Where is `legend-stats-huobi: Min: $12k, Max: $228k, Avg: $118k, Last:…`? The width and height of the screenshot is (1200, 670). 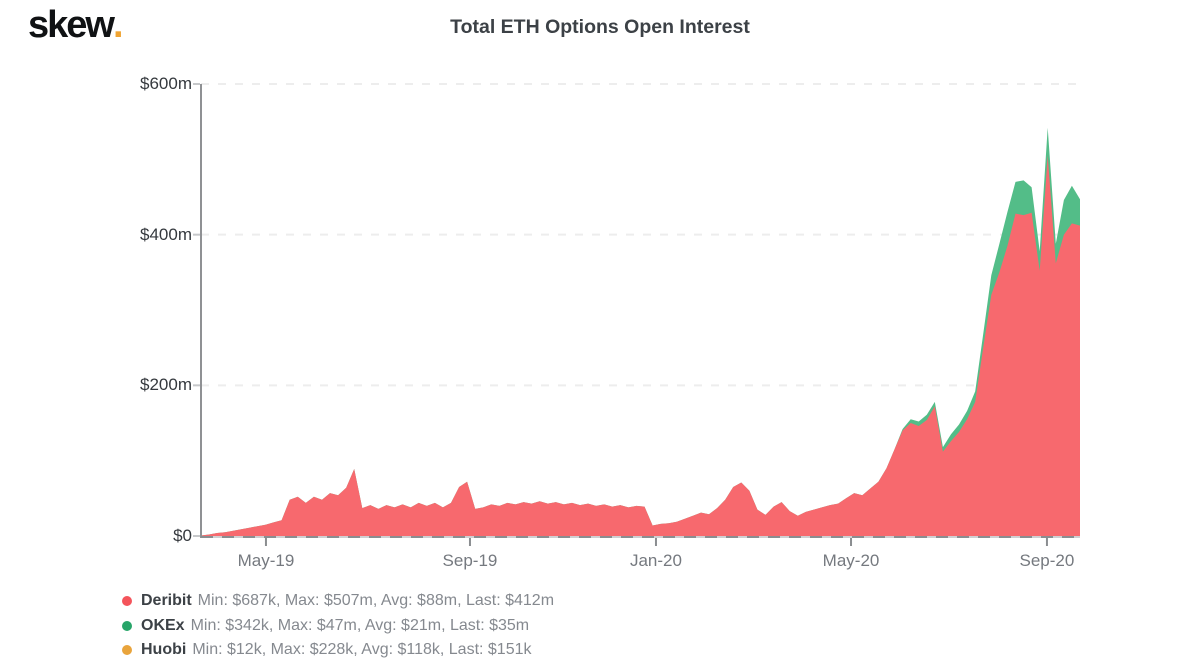
legend-stats-huobi: Min: $12k, Max: $228k, Avg: $118k, Last:… is located at coordinates (362, 649).